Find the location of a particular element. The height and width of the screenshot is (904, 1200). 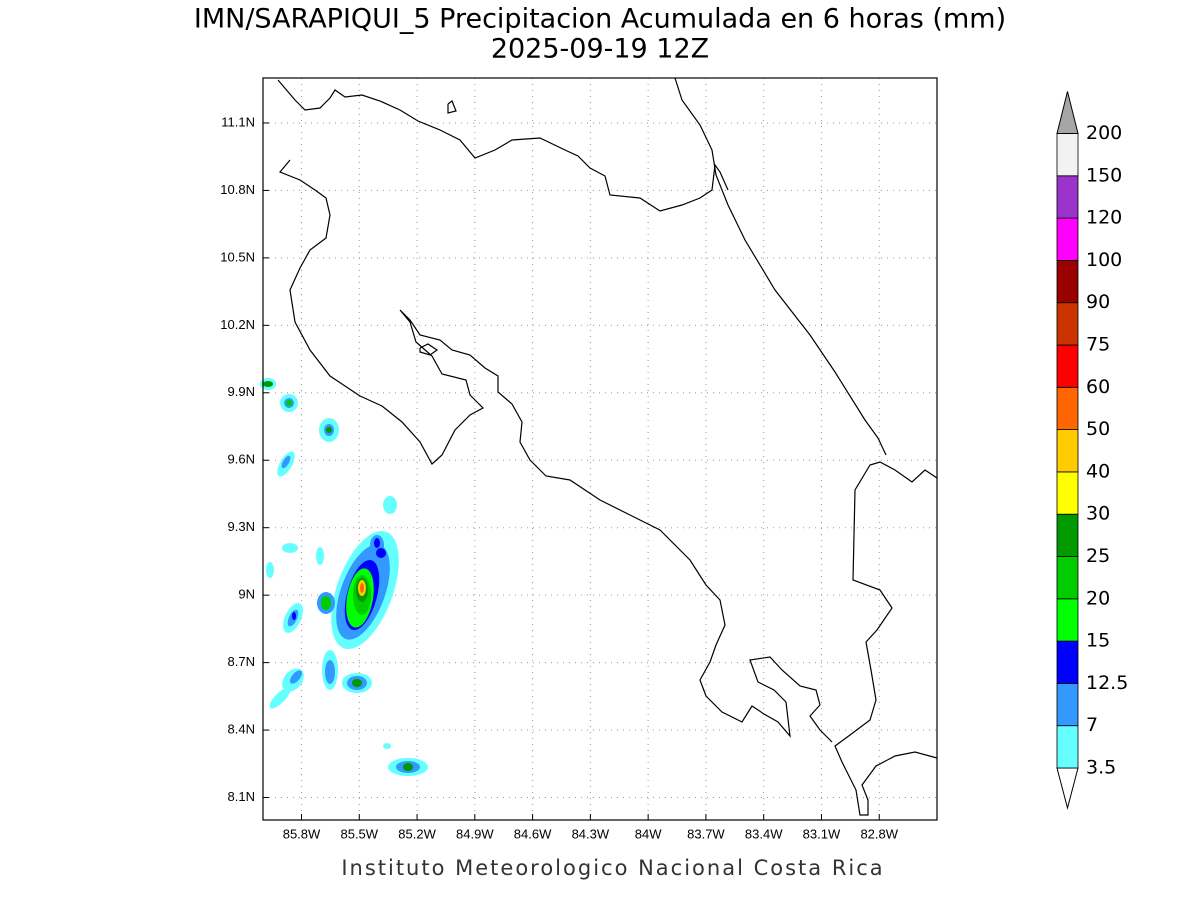

colorbar-label: 50 is located at coordinates (1098, 429).